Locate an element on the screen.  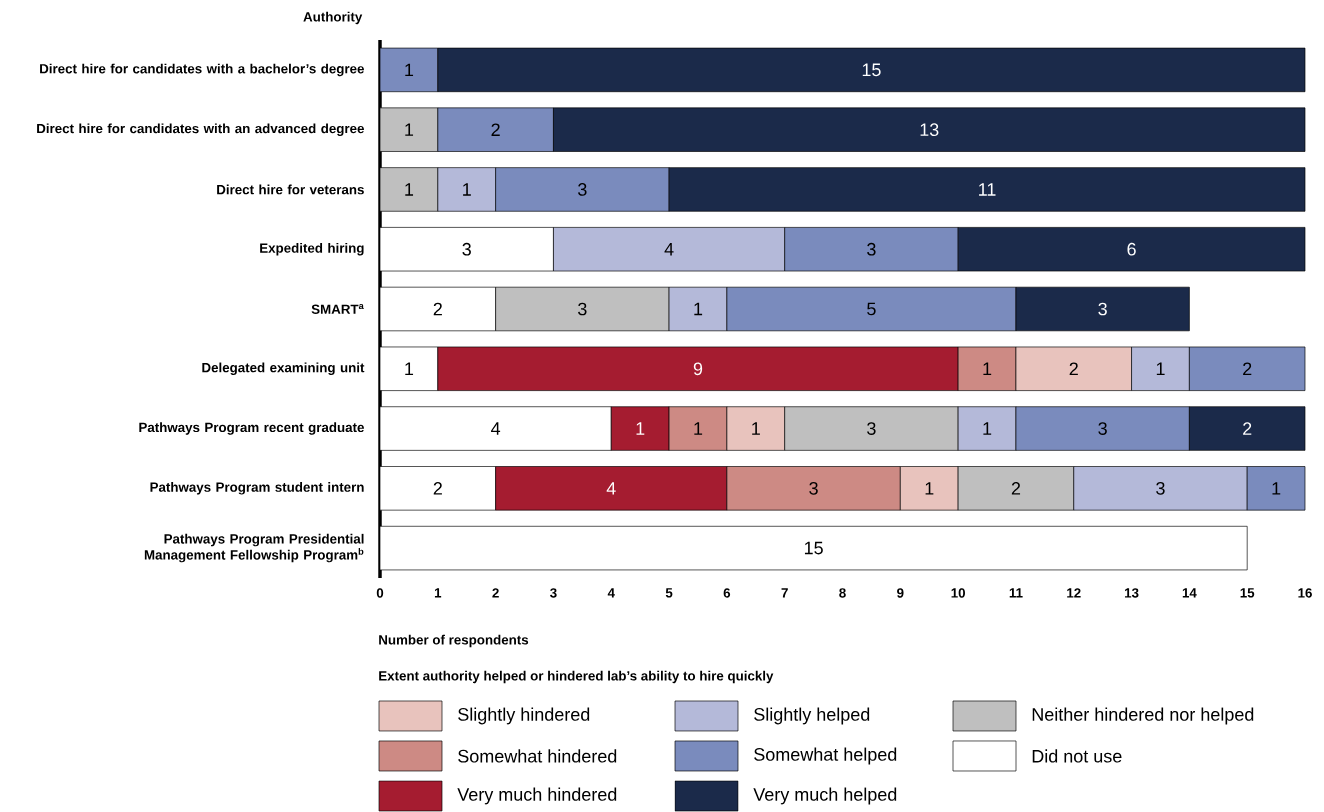
x-tick-label: 9 is located at coordinates (900, 593).